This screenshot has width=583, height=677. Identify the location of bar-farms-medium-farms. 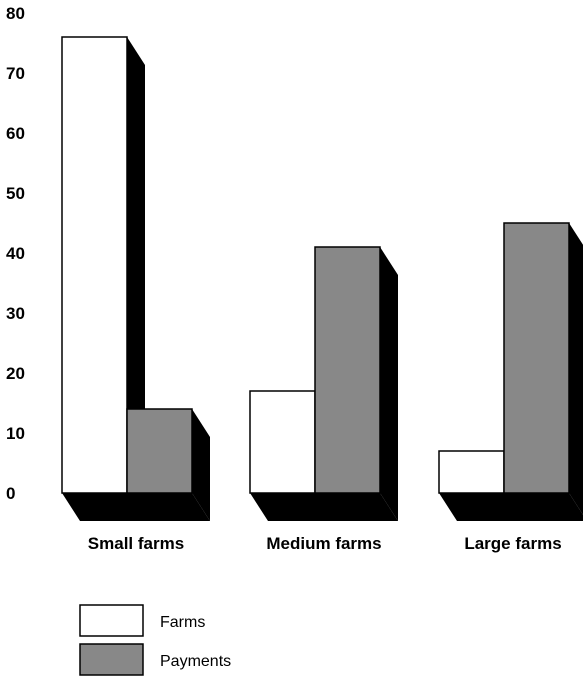
(282, 442).